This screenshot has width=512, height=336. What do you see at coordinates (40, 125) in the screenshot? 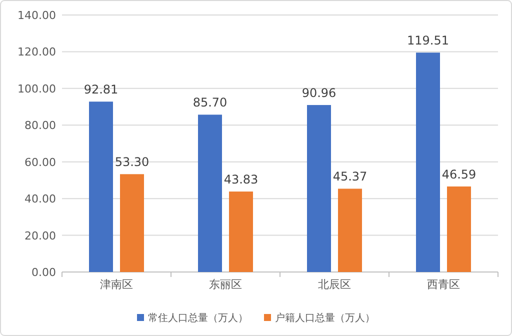
I see `y-tick-label: 80.00` at bounding box center [40, 125].